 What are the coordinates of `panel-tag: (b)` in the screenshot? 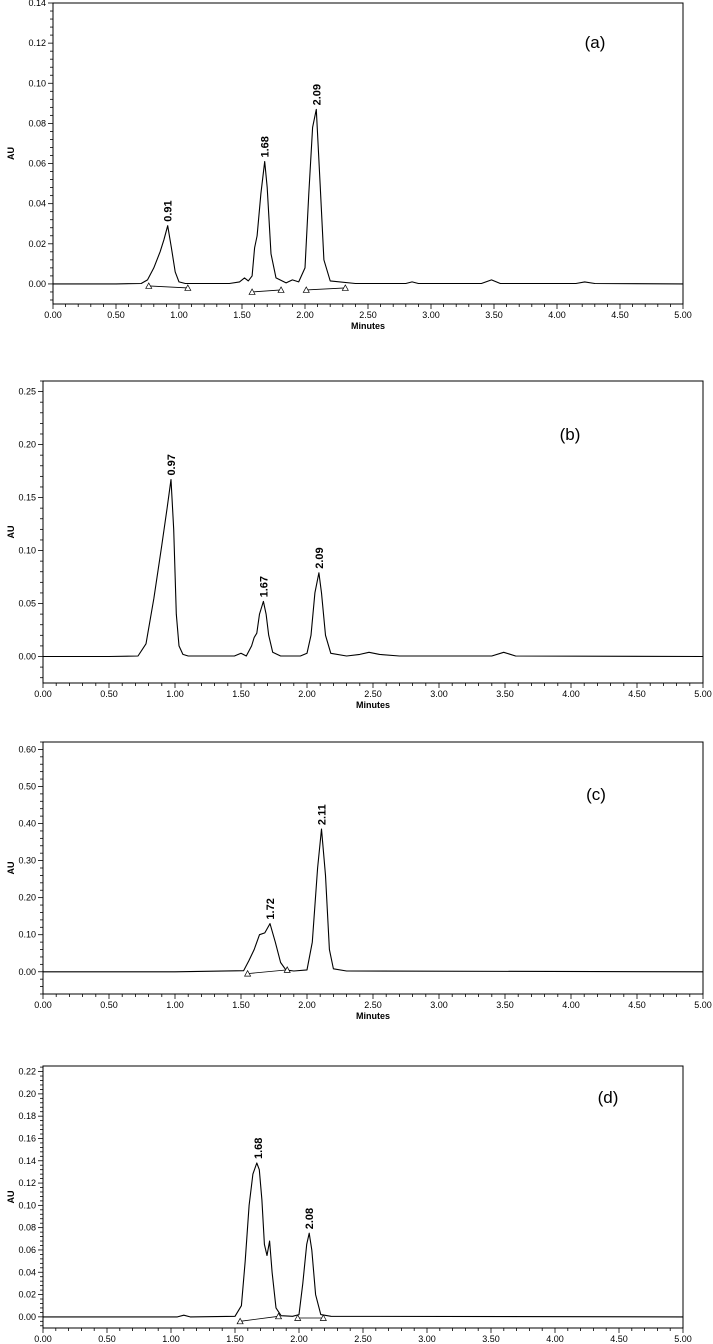 It's located at (570, 434).